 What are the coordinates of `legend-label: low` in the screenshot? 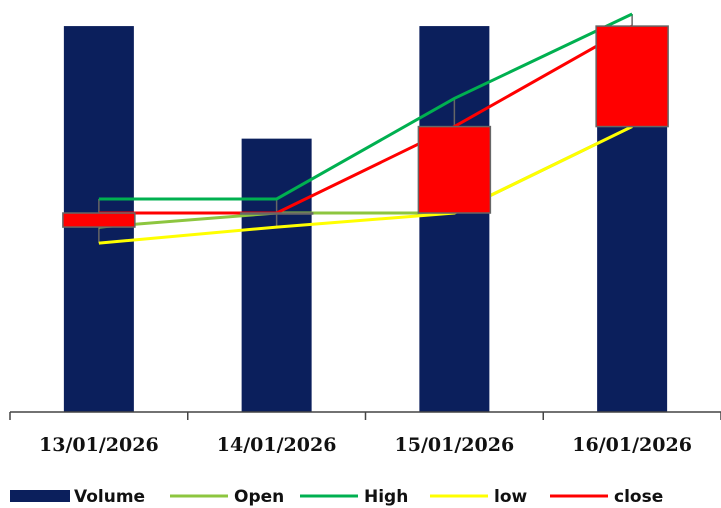 It's located at (511, 497).